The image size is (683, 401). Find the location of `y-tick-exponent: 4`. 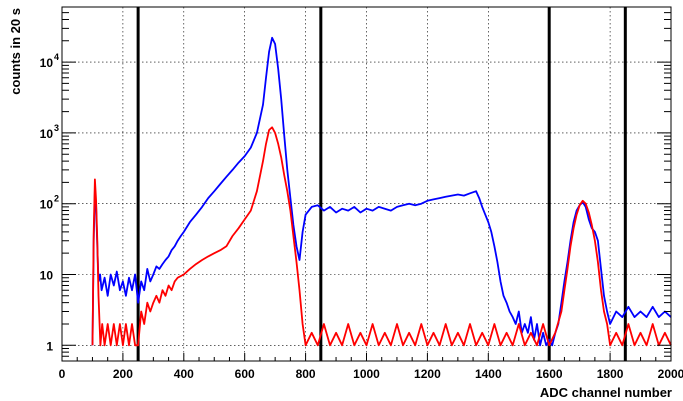

y-tick-exponent: 4 is located at coordinates (56, 57).